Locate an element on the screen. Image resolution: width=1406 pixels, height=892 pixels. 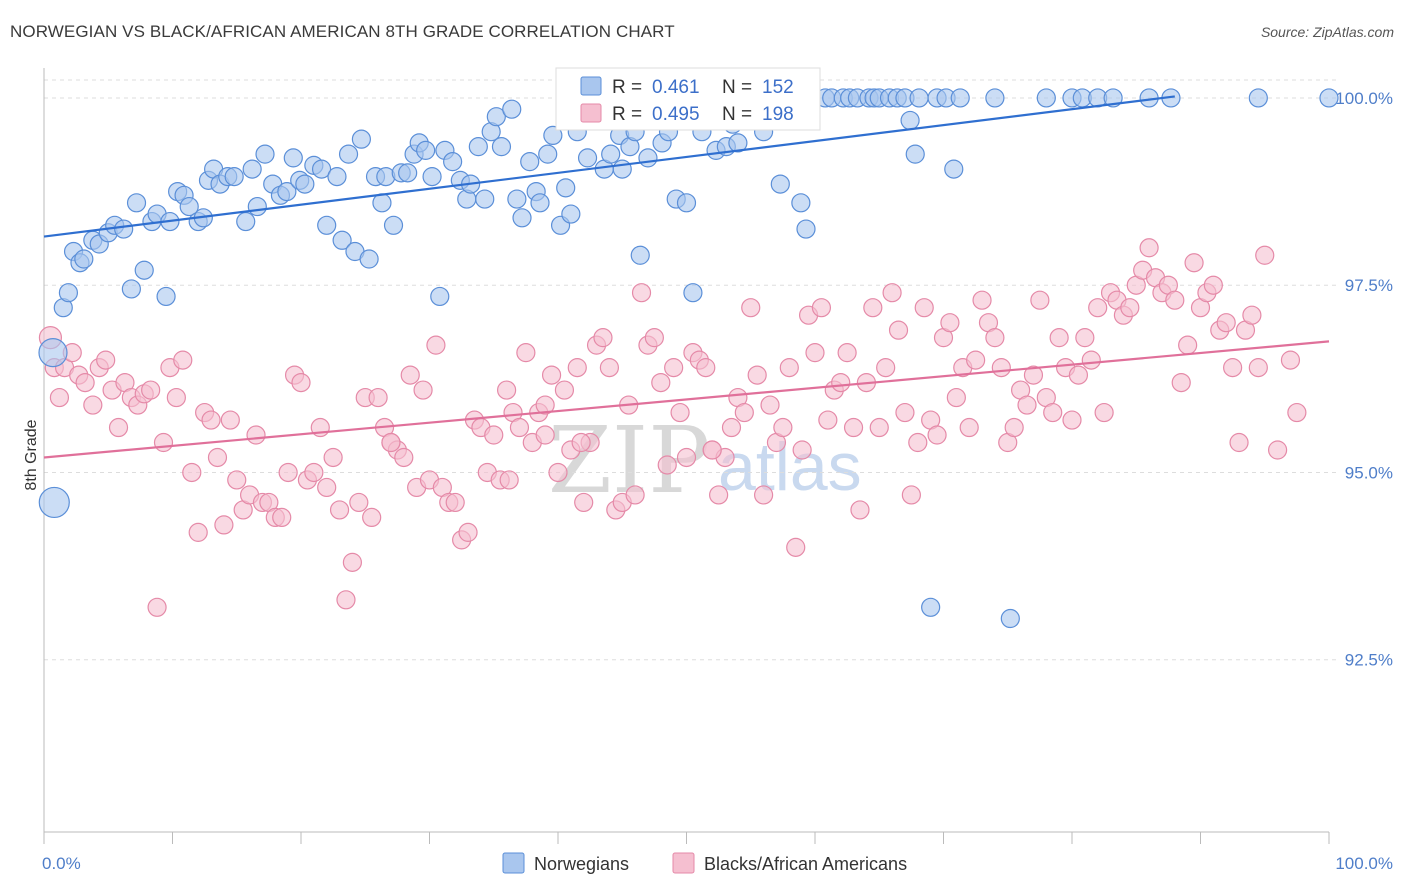
series-legend: Norwegians Blacks/African Americans is located at coordinates (704, 863).